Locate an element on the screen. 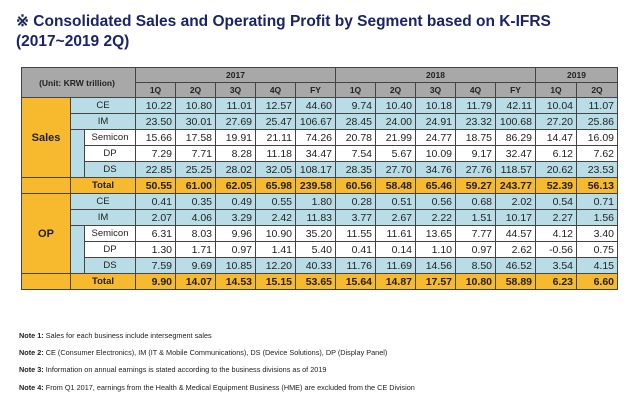 The image size is (640, 410). value-cell: 27.69 is located at coordinates (235, 121).